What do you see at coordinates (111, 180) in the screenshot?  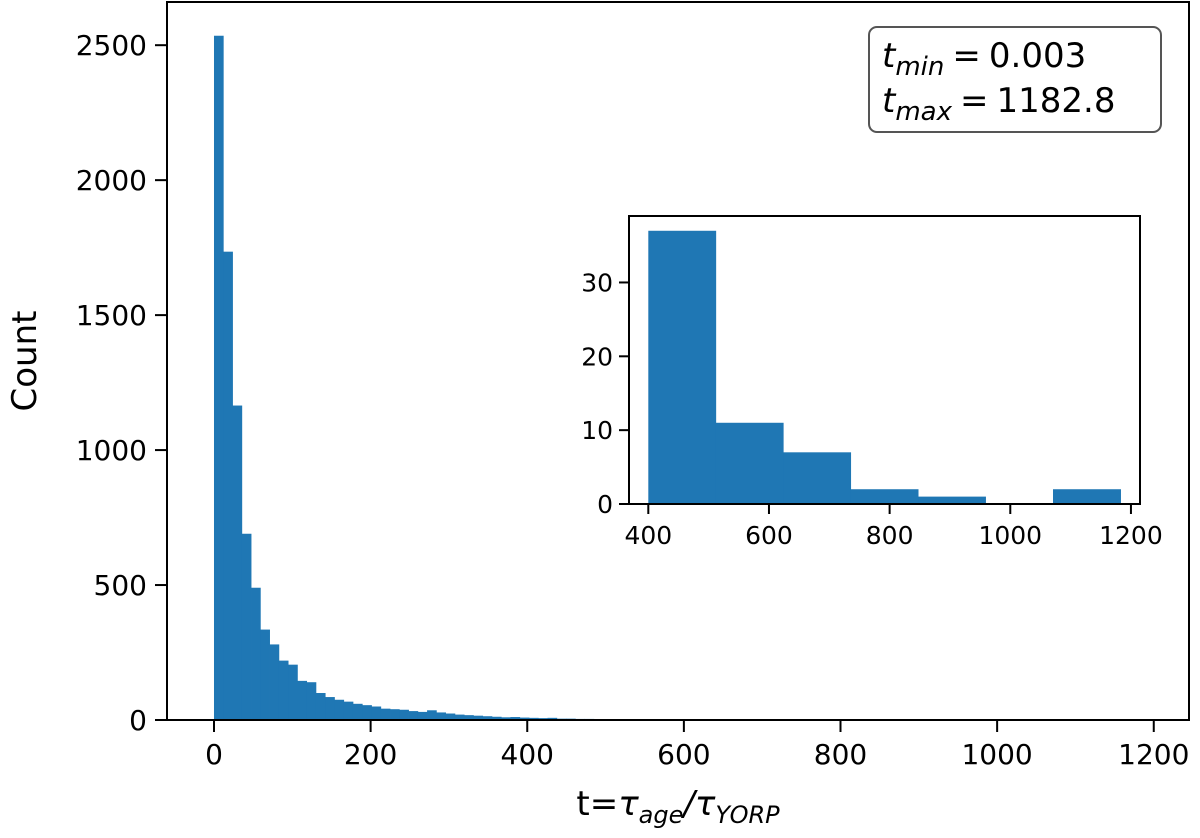 I see `y-tick-label: 2000` at bounding box center [111, 180].